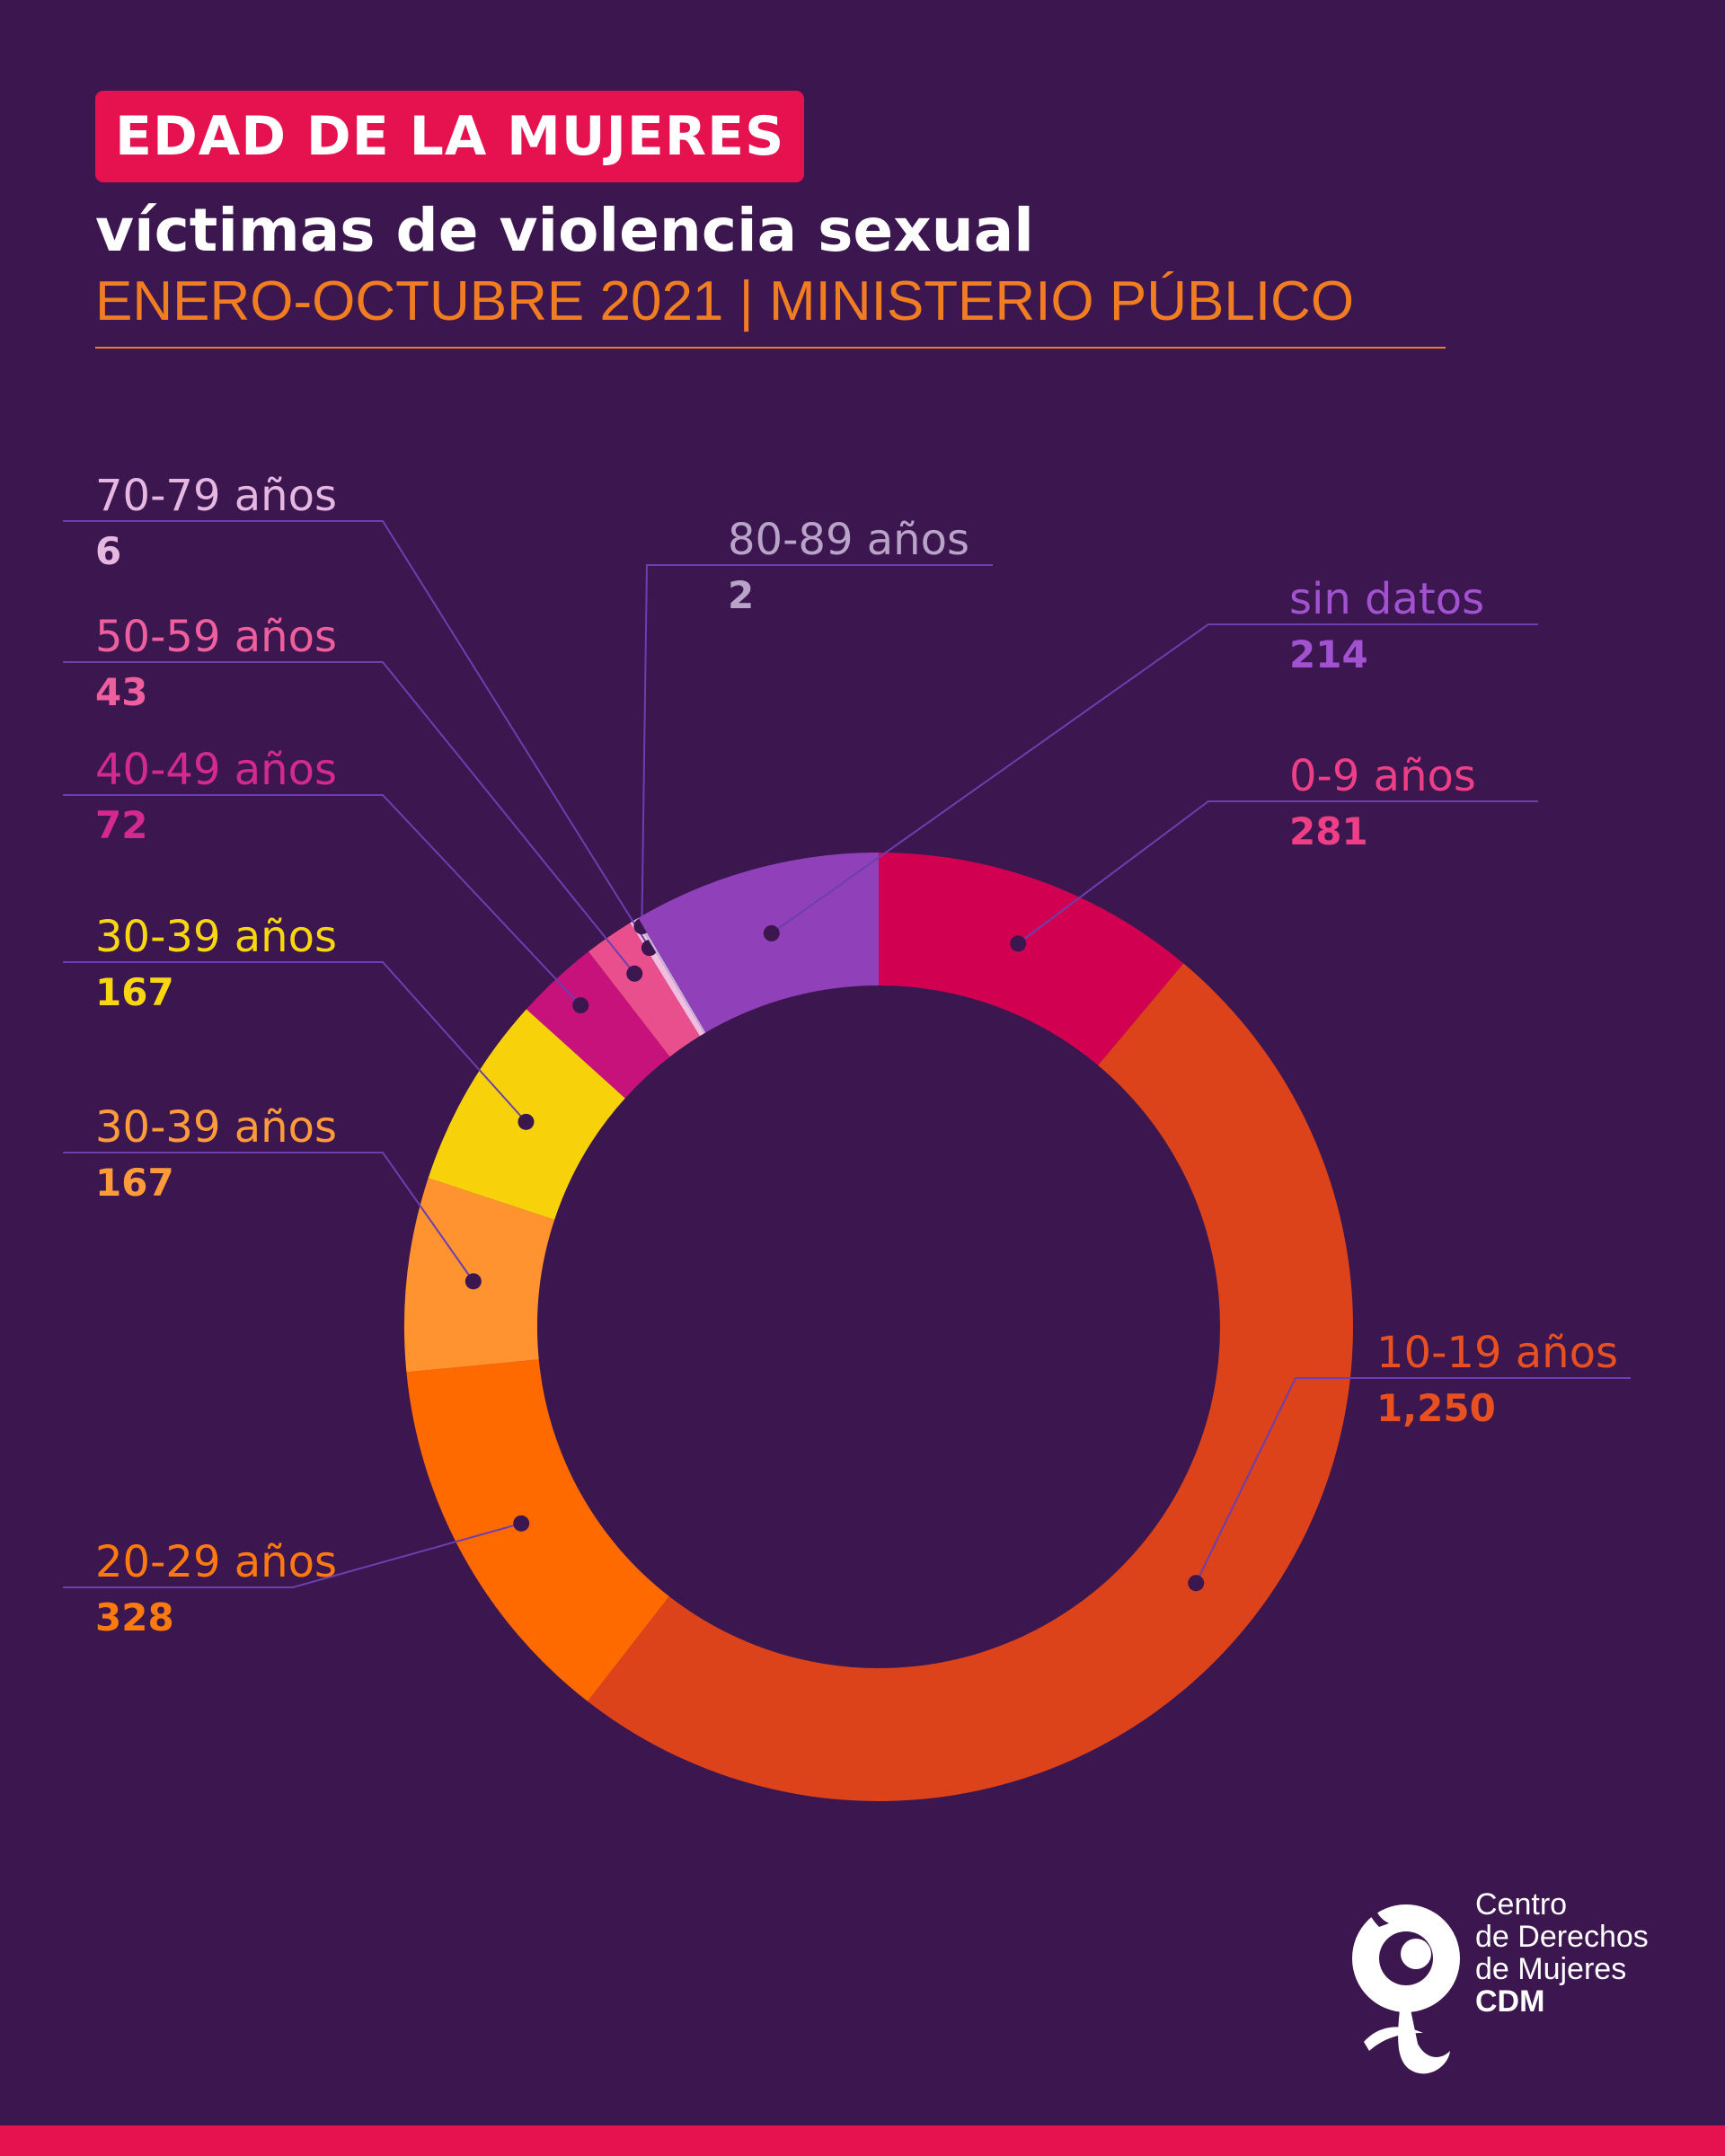 This screenshot has width=1725, height=2156. What do you see at coordinates (216, 770) in the screenshot?
I see `slice-label-5: 40-49 años` at bounding box center [216, 770].